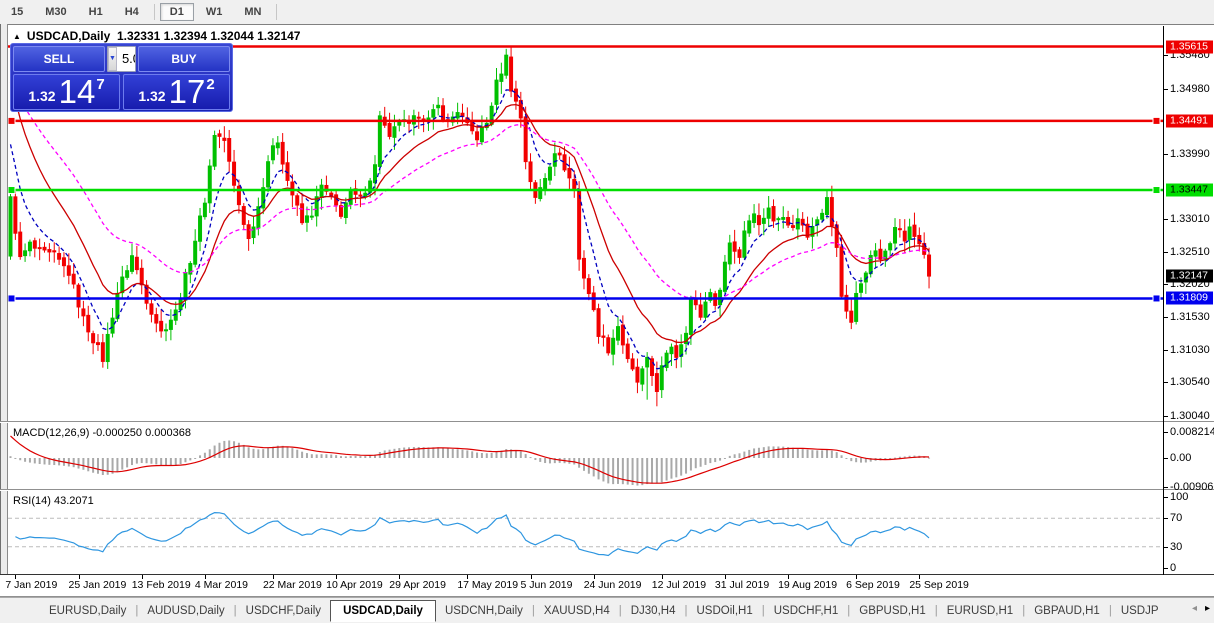 This screenshot has height=623, width=1214. Describe the element at coordinates (1189, 276) in the screenshot. I see `price-badge: 1.32147` at that location.